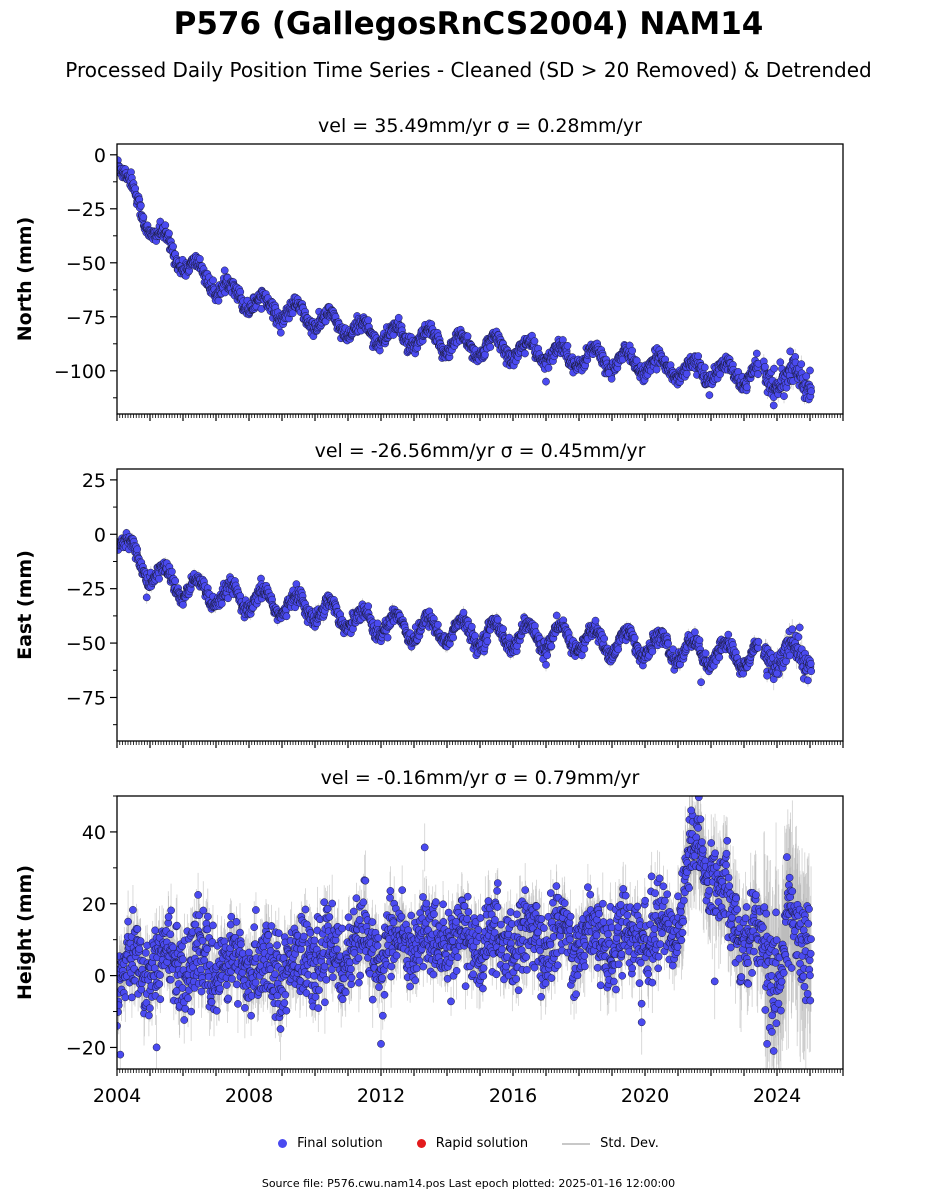 Image resolution: width=937 pixels, height=1200 pixels. What do you see at coordinates (480, 126) in the screenshot?
I see `panel-title: vel = 35.49mm/yr σ = 0.28mm/yr` at bounding box center [480, 126].